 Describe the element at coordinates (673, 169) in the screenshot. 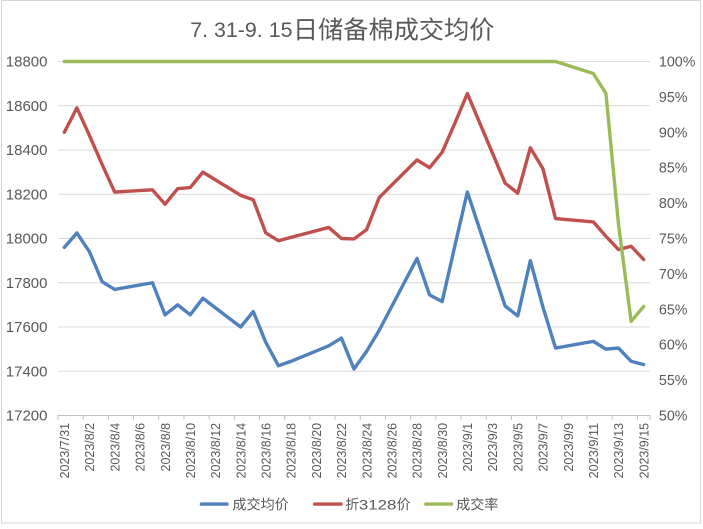

I see `svg-text: 85%` at that location.